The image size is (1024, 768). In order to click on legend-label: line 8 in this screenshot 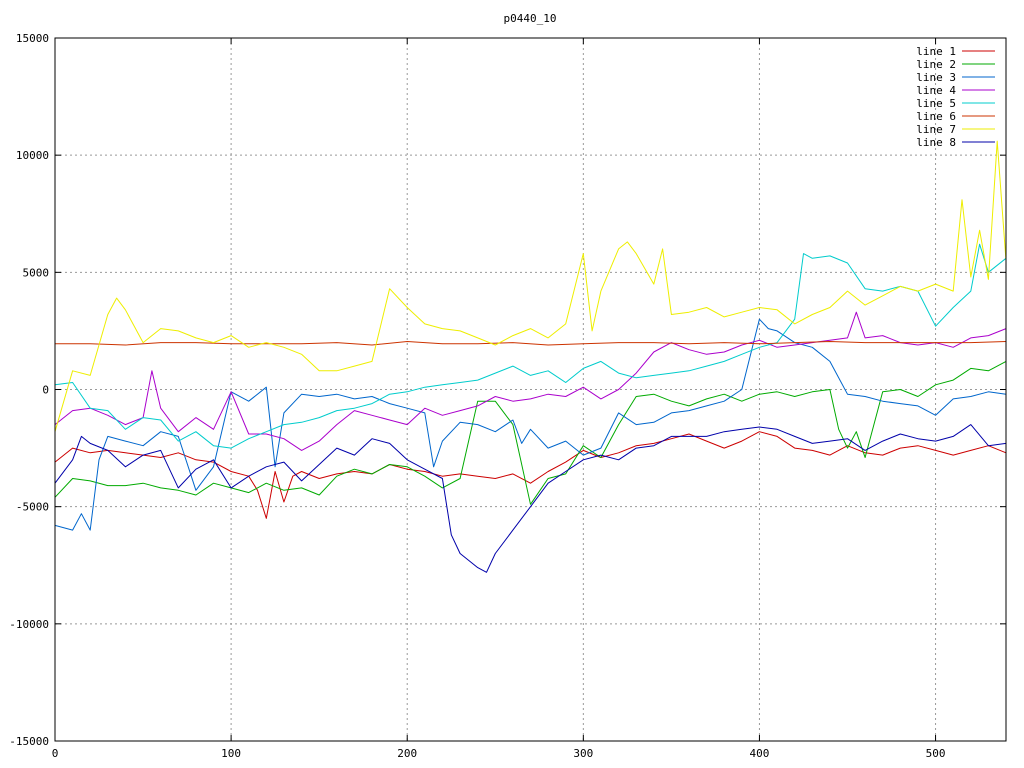, I will do `click(936, 142)`.